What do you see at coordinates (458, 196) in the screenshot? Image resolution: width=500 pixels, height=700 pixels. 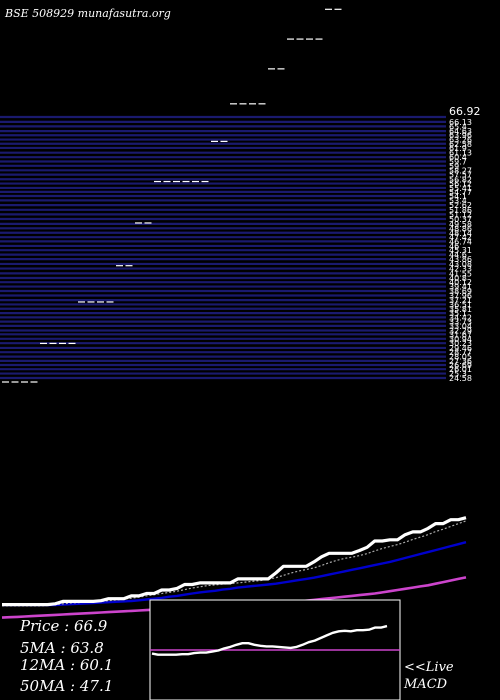 I see `price-level-label: 54.1` at bounding box center [458, 196].